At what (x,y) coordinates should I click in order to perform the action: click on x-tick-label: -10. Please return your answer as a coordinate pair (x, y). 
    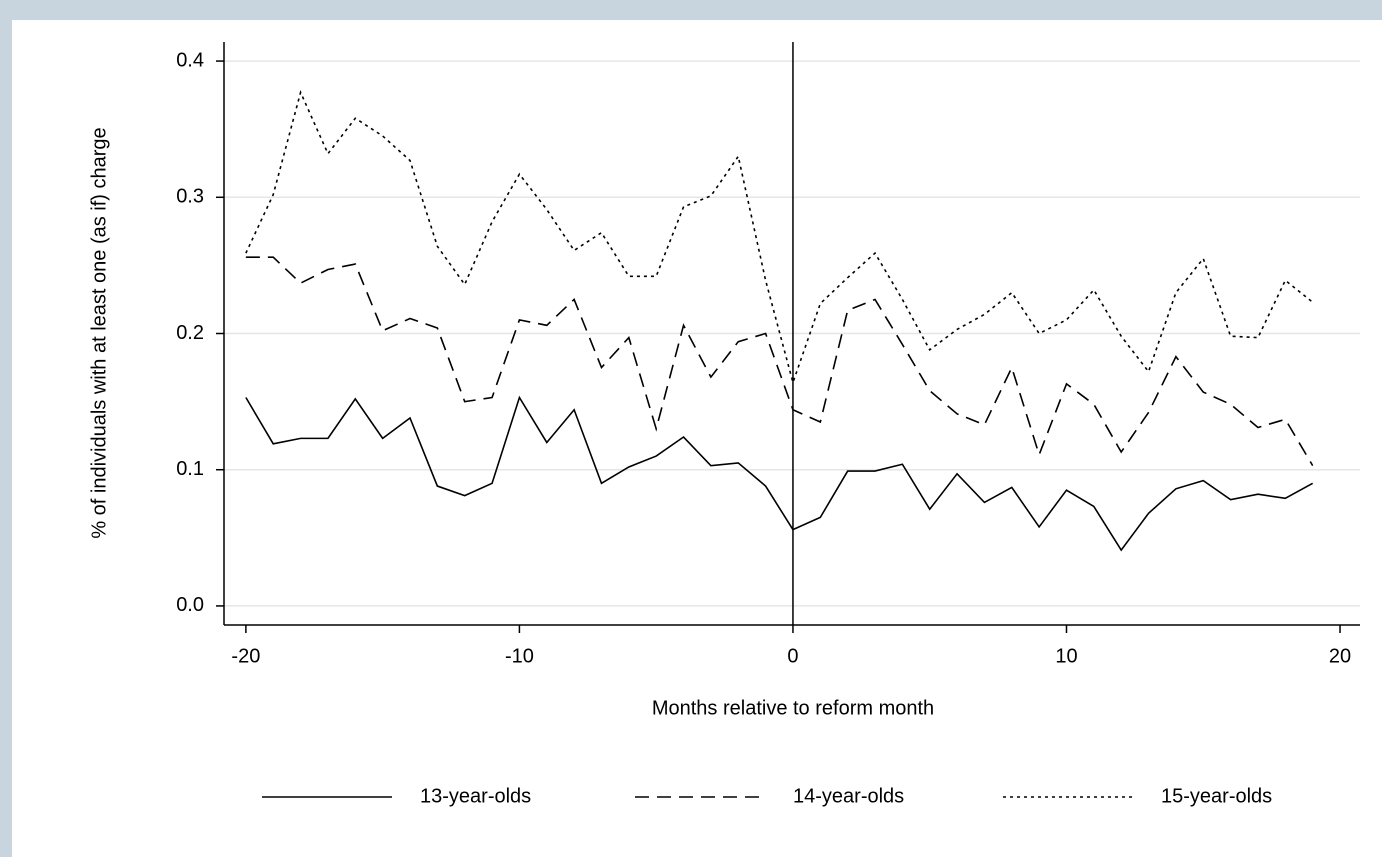
    Looking at the image, I should click on (519, 656).